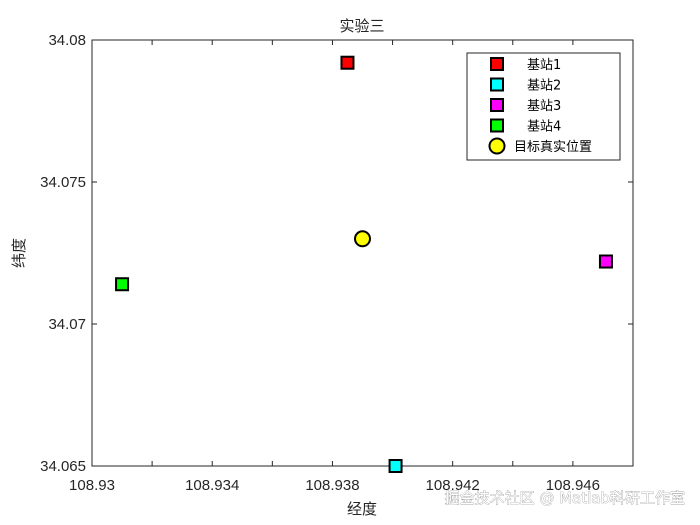  Describe the element at coordinates (332, 485) in the screenshot. I see `x-tick-label: 108.938` at that location.